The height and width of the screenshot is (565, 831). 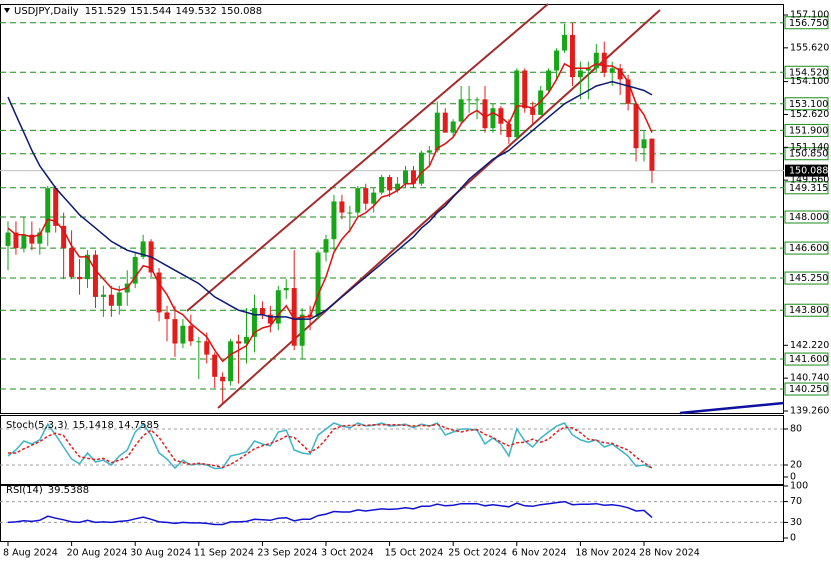 I want to click on level-label: 146.600, so click(x=808, y=248).